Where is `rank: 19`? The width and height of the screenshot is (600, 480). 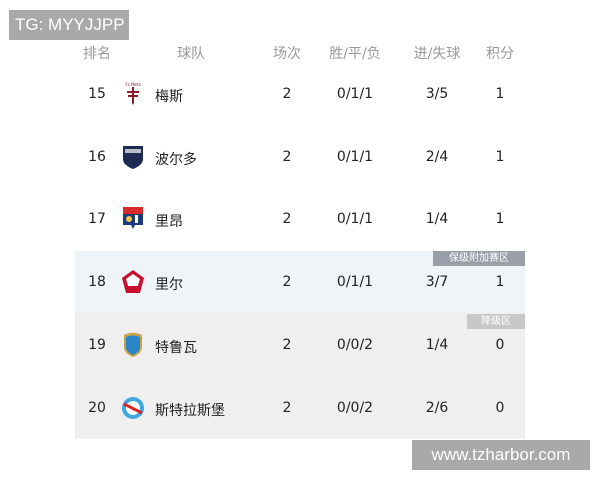 rank: 19 is located at coordinates (97, 344).